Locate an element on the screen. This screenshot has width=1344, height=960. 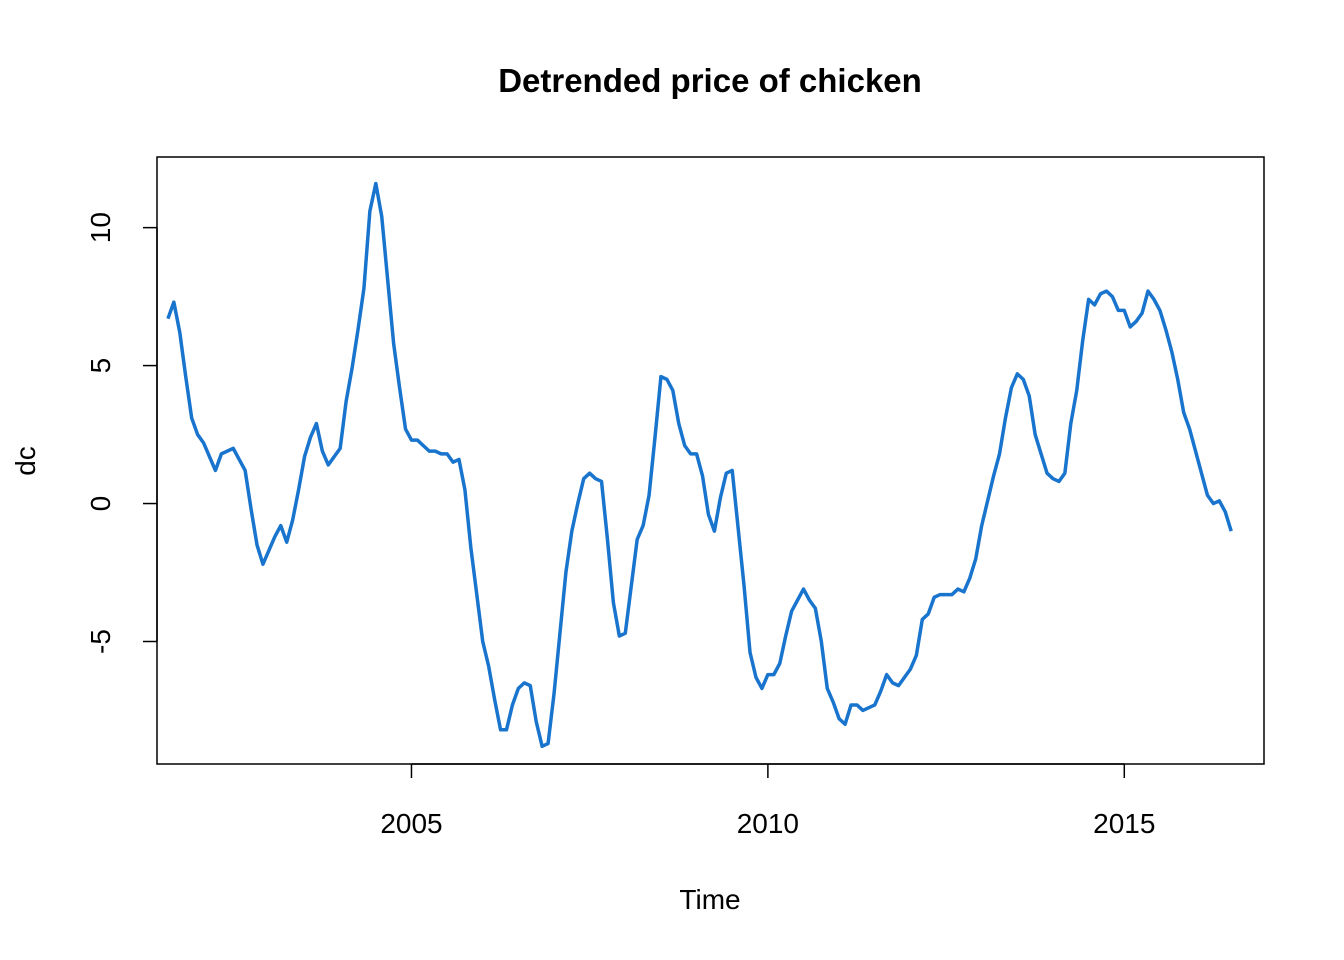
y-tick-label: 0 is located at coordinates (100, 504).